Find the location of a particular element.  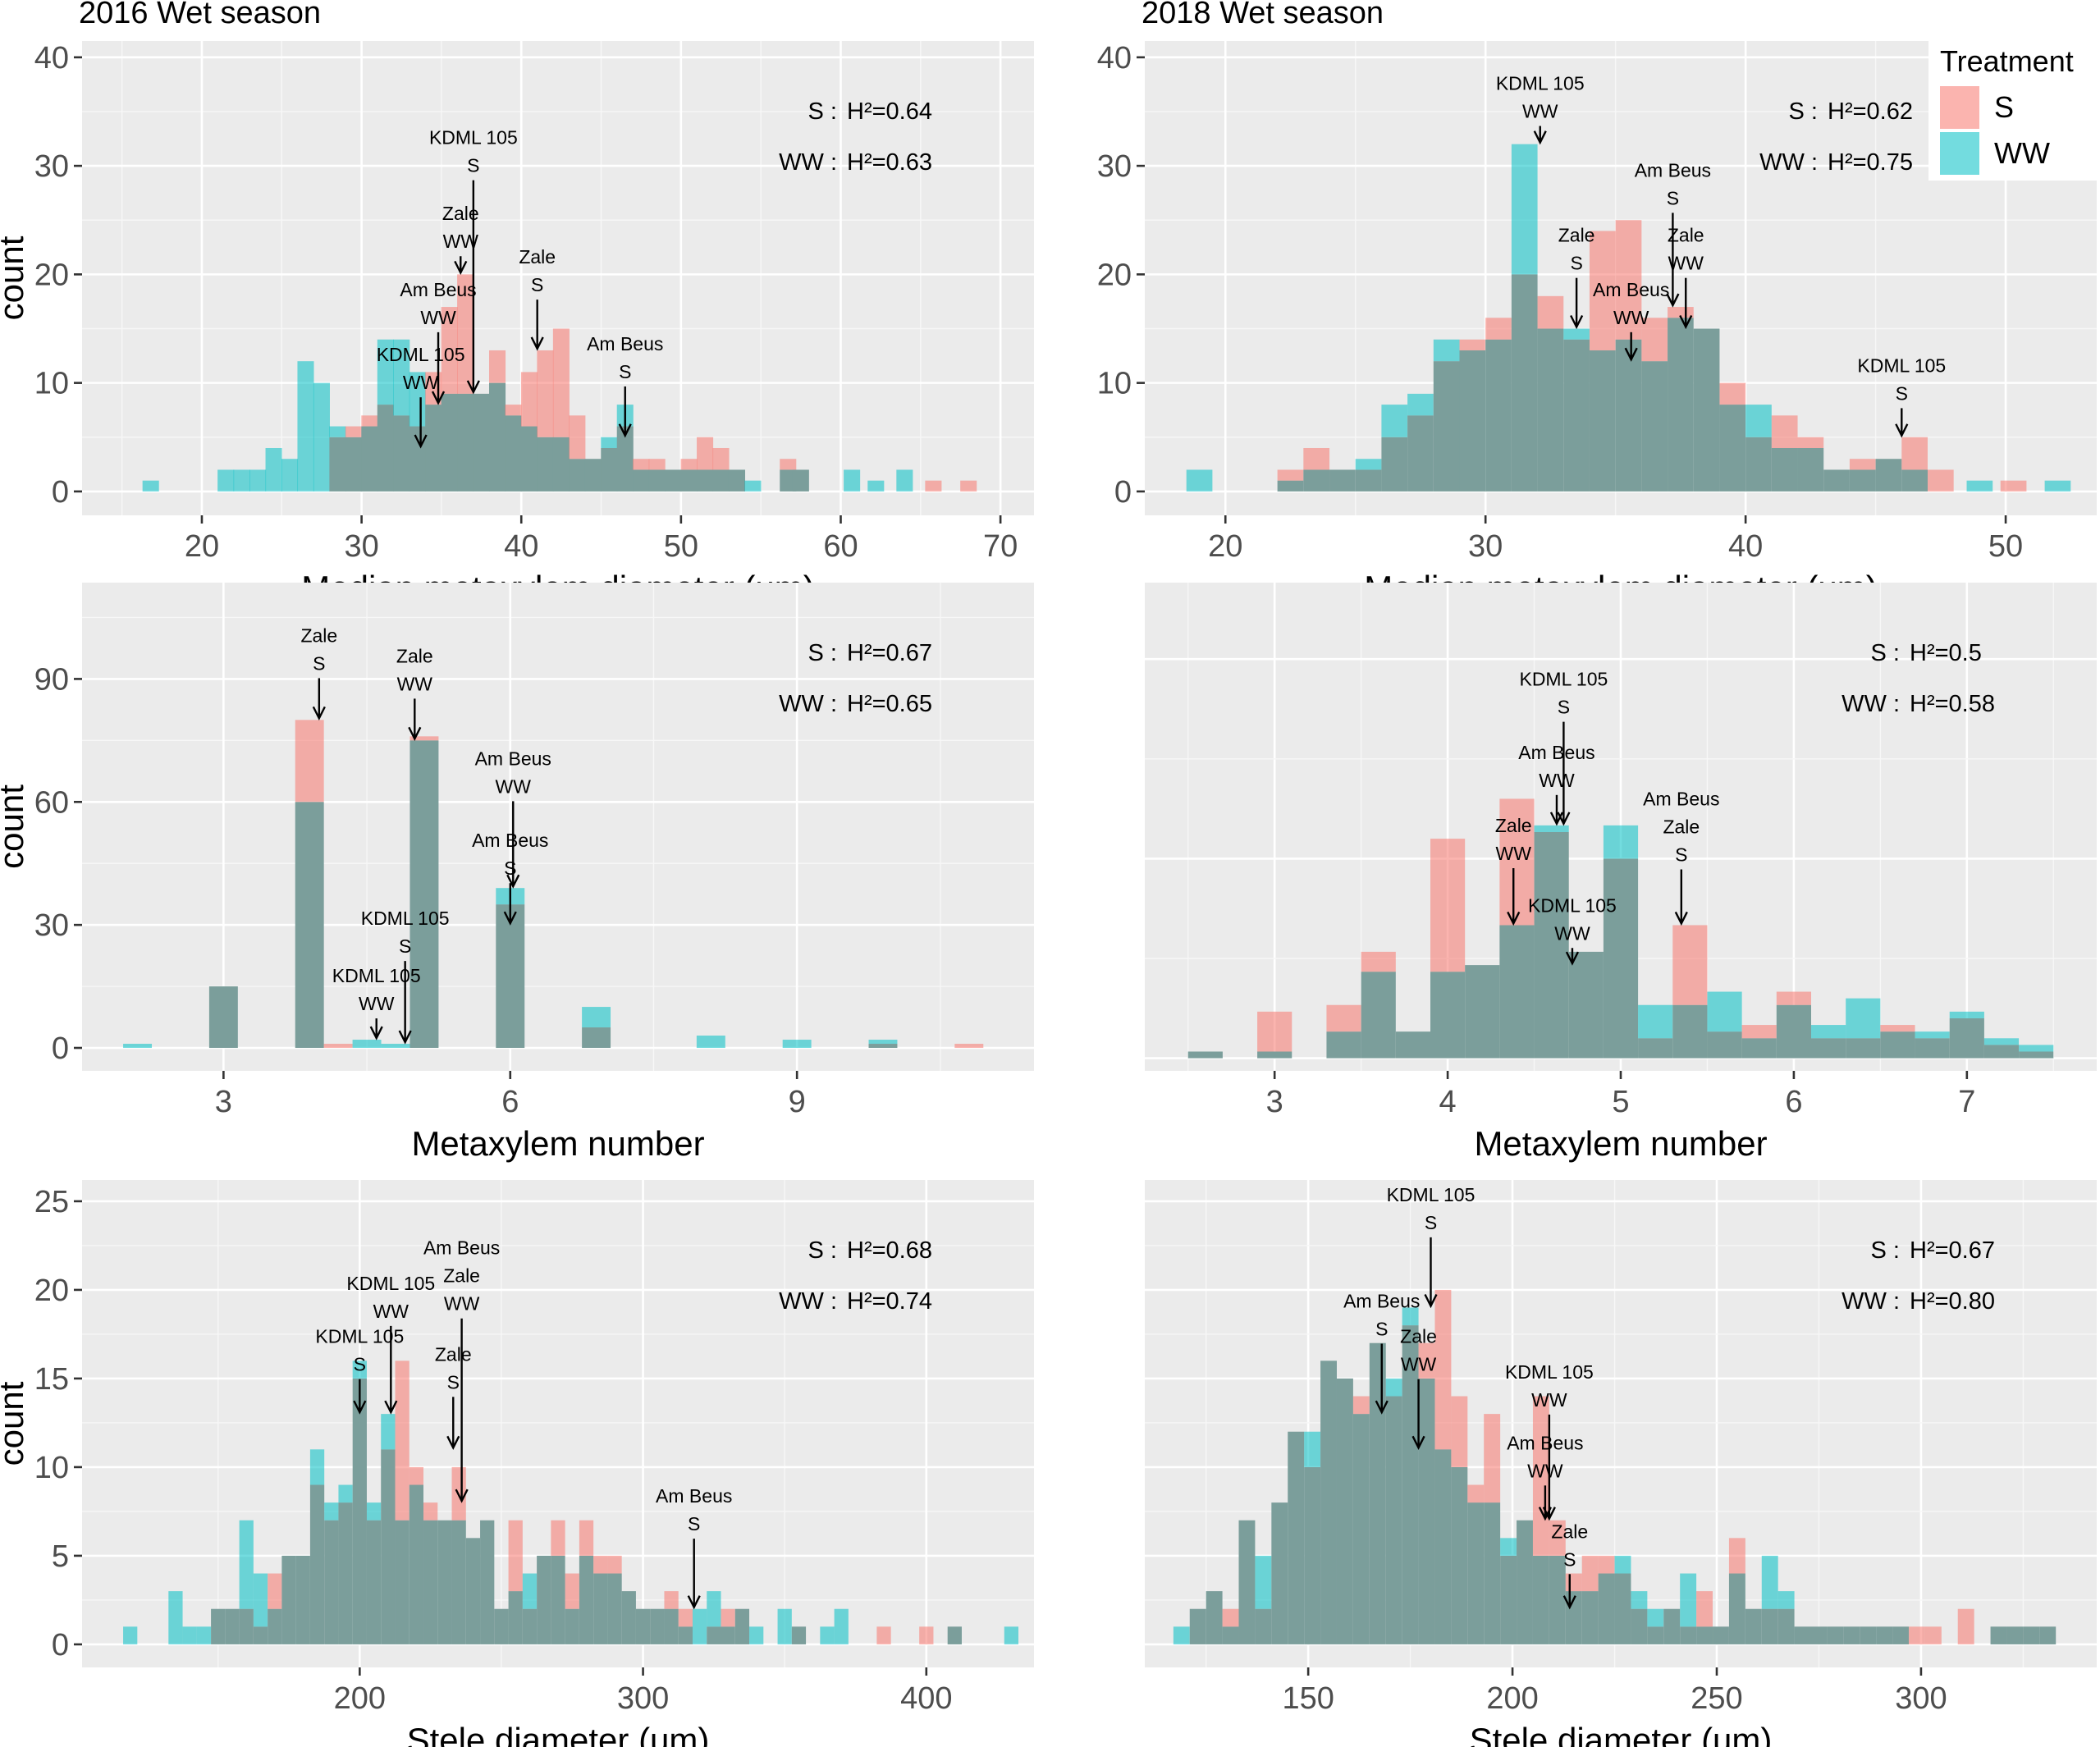

panel-background is located at coordinates (558, 827).